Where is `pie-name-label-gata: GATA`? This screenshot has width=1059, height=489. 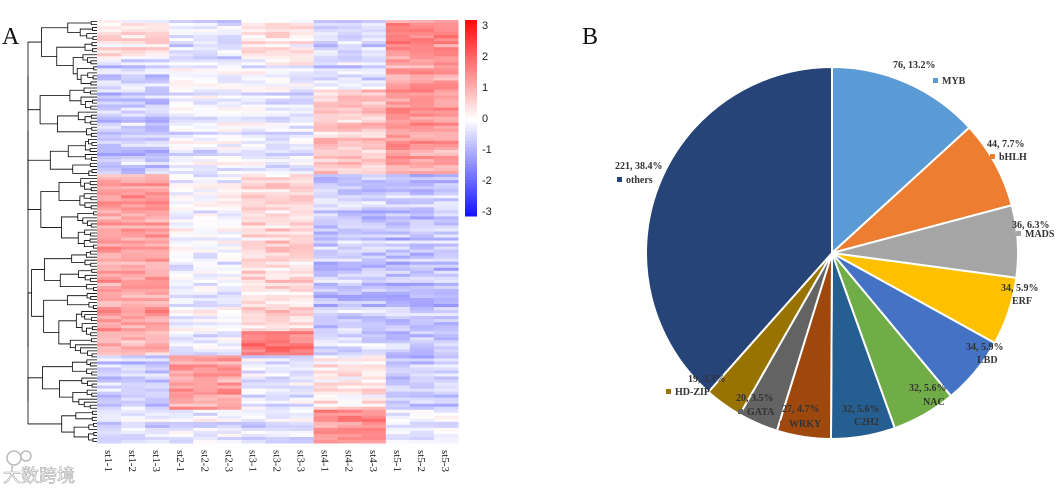 pie-name-label-gata: GATA is located at coordinates (761, 412).